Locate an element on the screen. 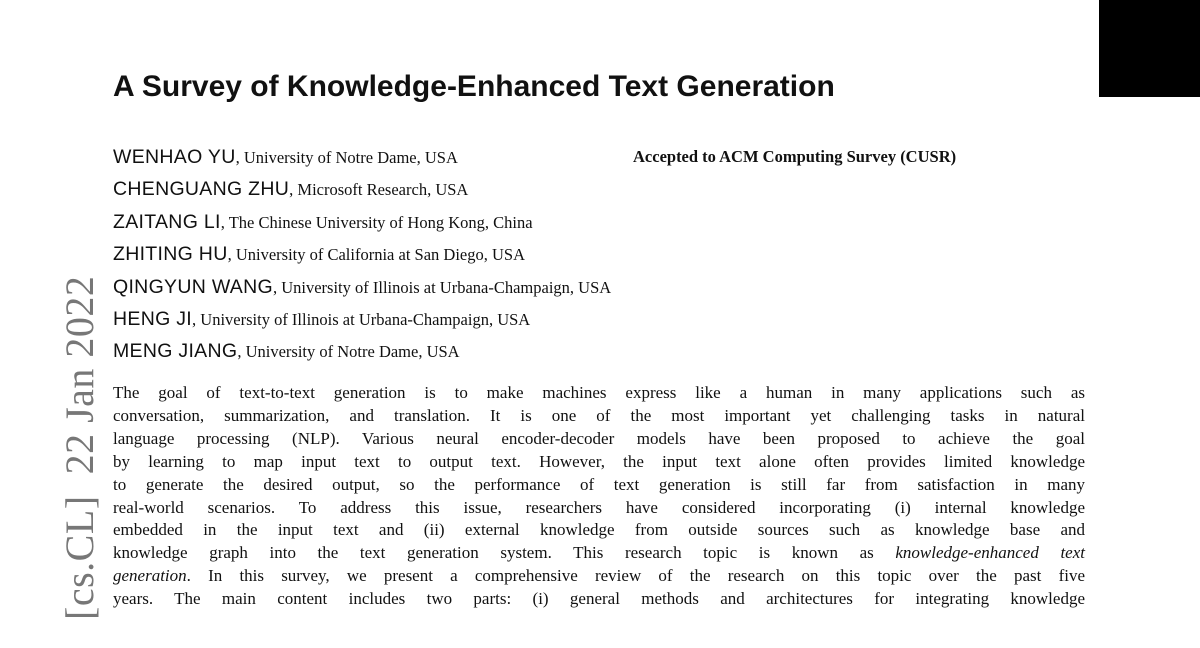 Image resolution: width=1200 pixels, height=648 pixels. acceptance-note: Accepted to ACM Computing Survey (CUSR) is located at coordinates (795, 156).